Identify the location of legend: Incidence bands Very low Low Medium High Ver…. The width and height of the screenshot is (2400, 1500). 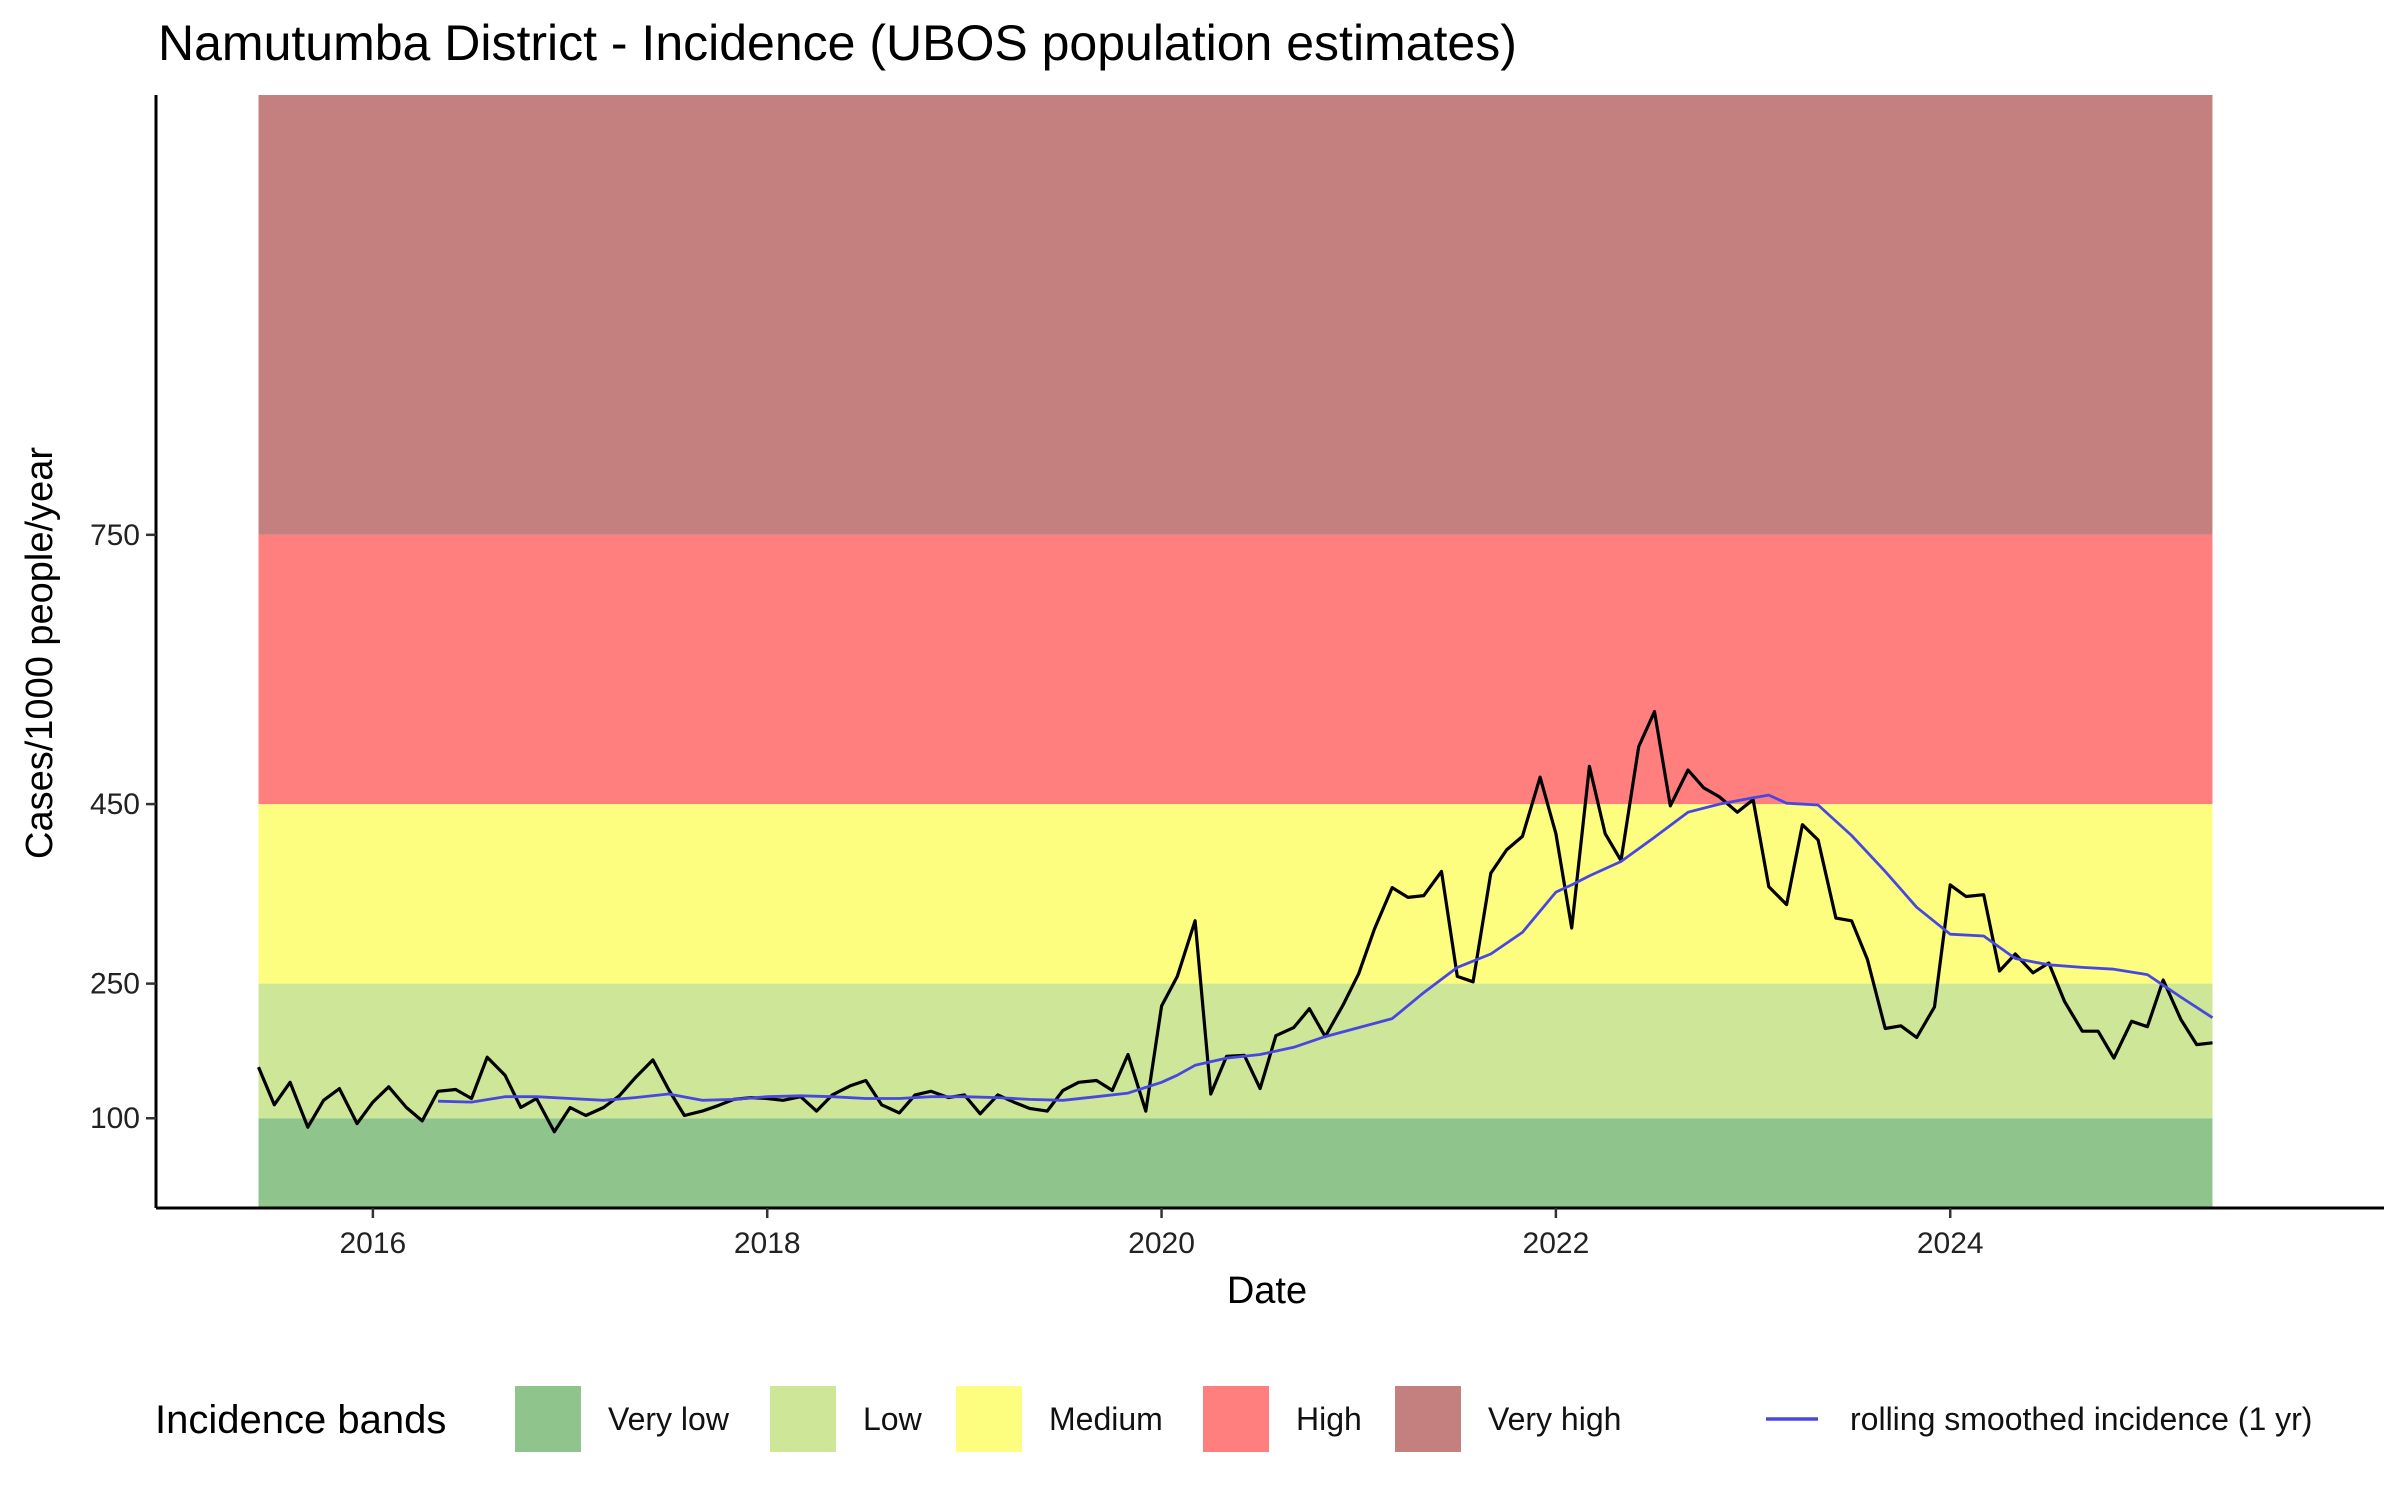
(1233, 1419).